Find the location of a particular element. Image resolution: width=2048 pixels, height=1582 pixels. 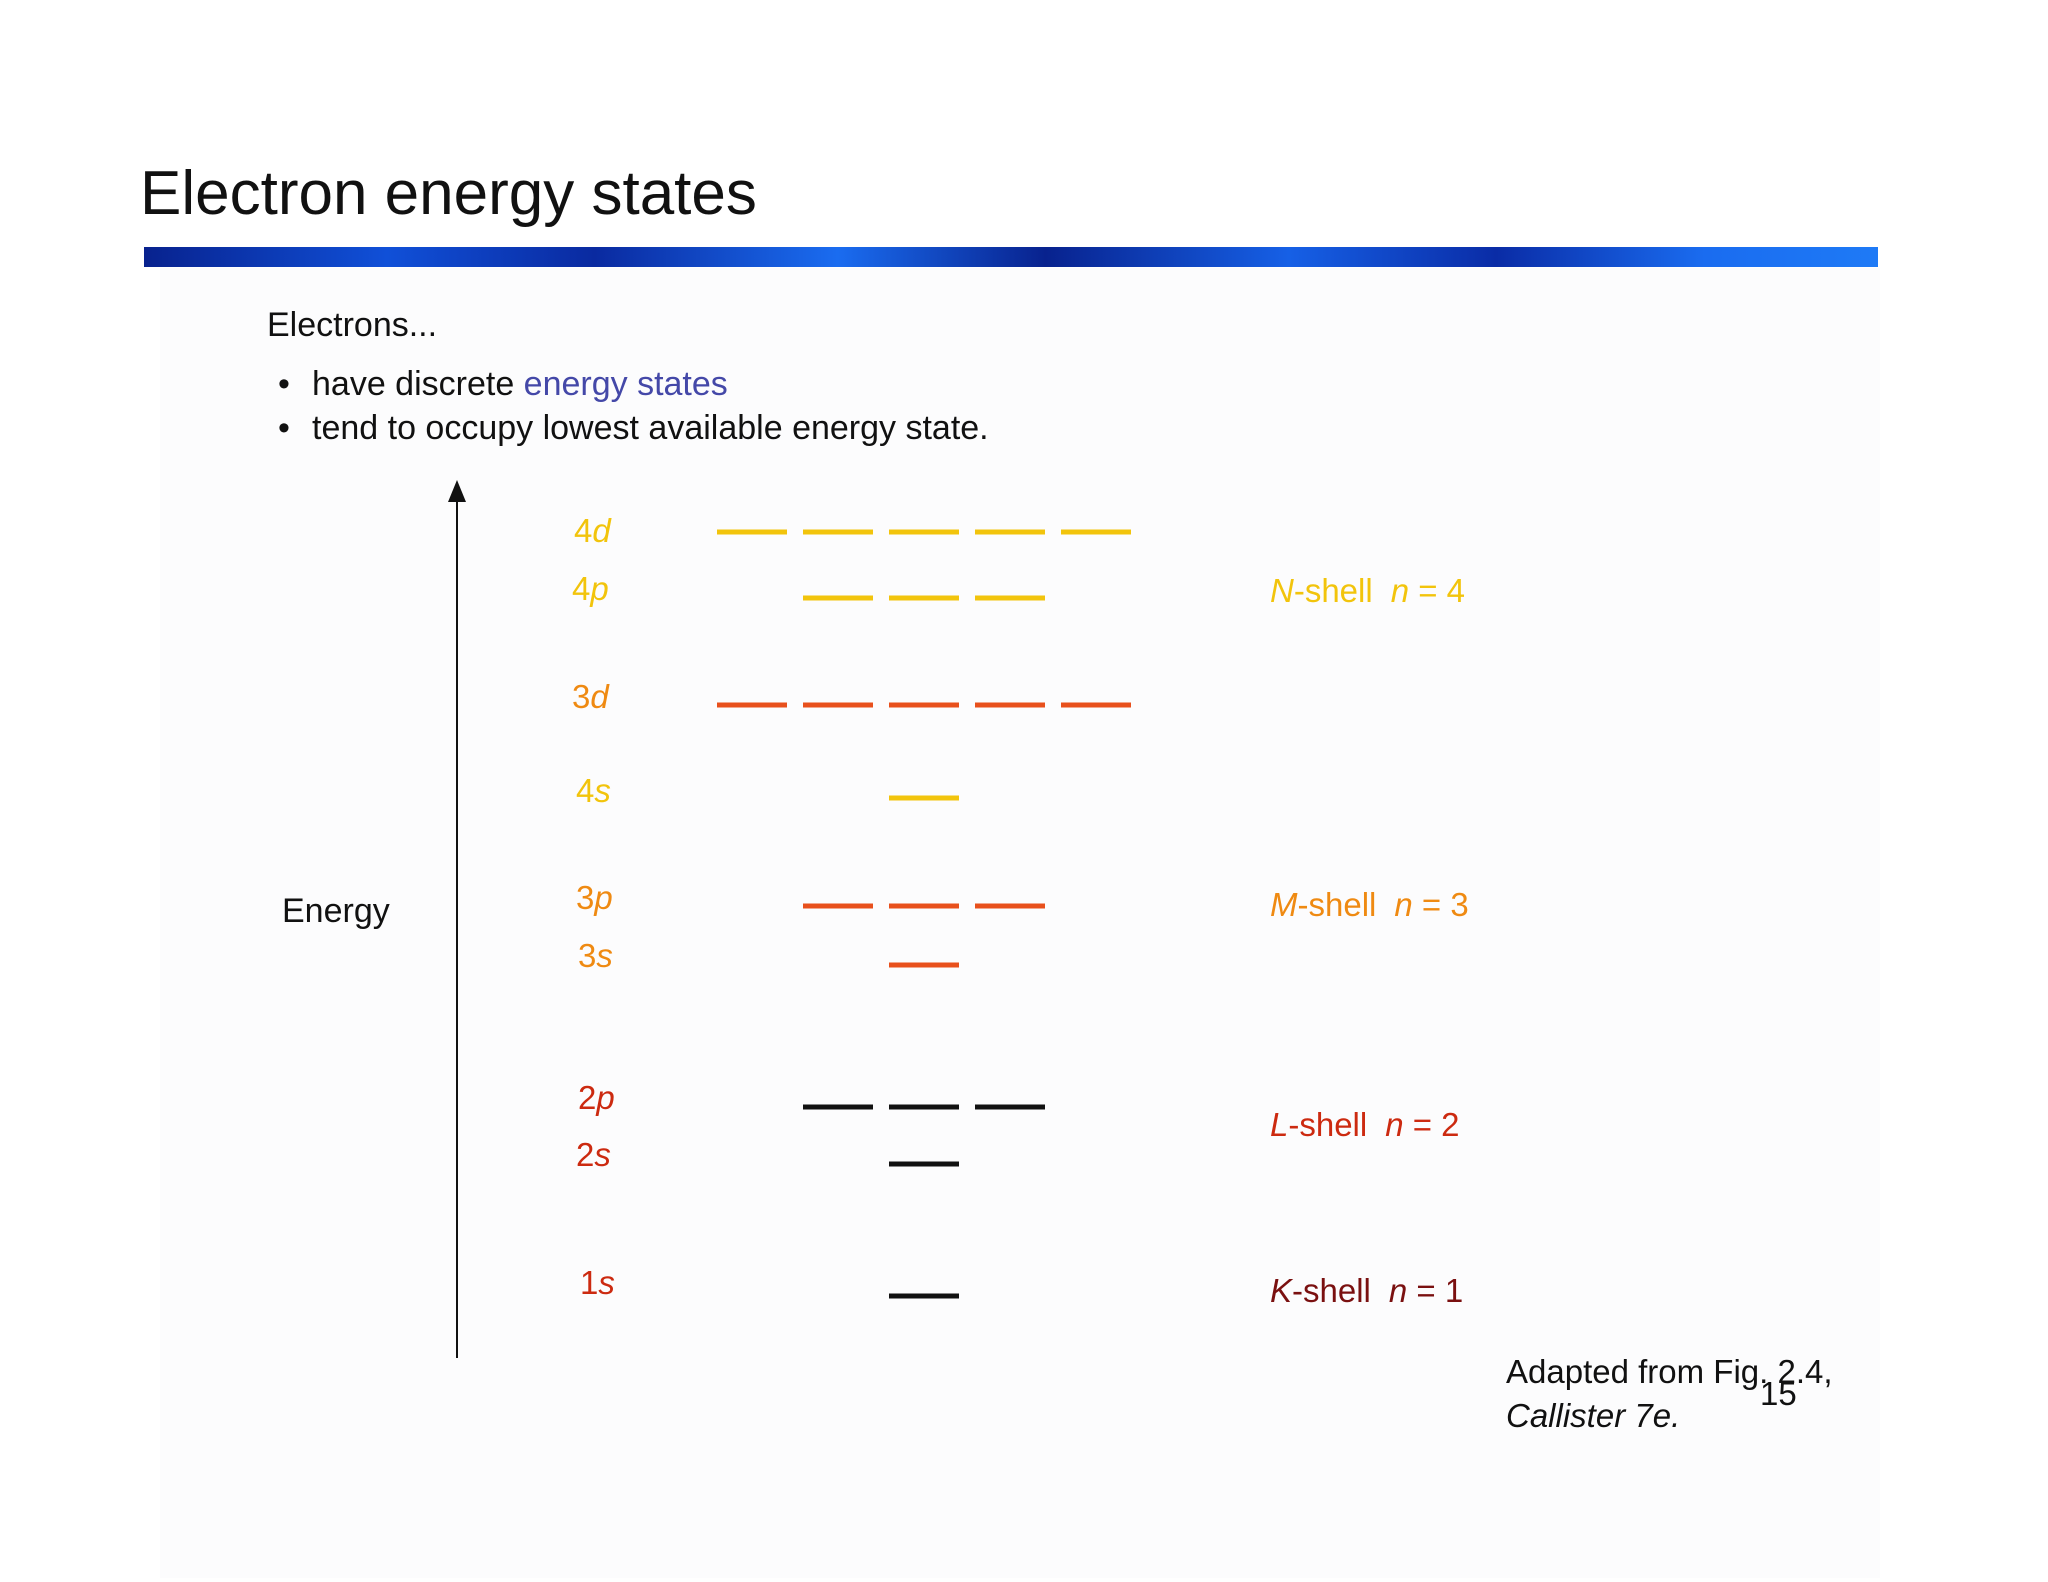

shell-label: N-shell n = 4 is located at coordinates (1367, 590).